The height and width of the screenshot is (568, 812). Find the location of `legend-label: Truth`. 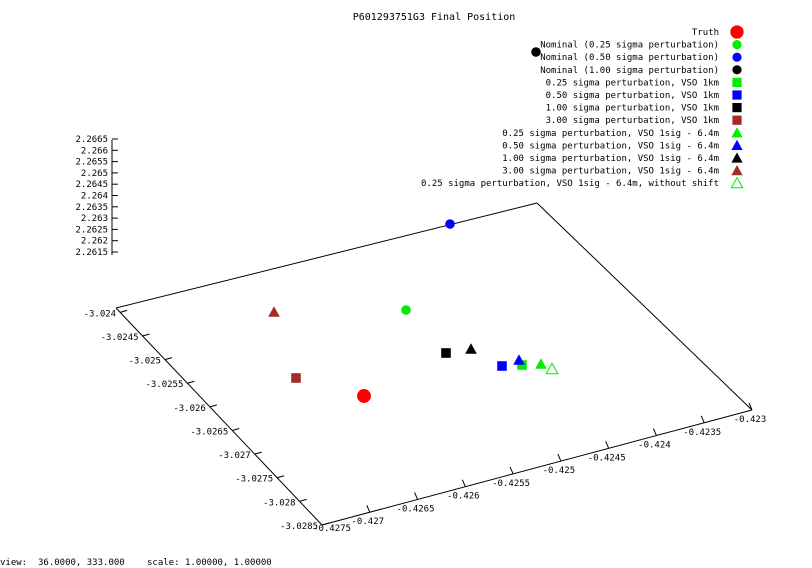

legend-label: Truth is located at coordinates (705, 33).